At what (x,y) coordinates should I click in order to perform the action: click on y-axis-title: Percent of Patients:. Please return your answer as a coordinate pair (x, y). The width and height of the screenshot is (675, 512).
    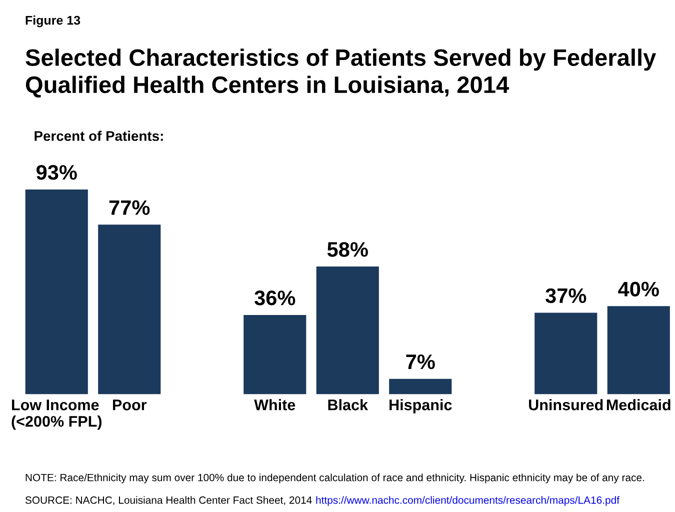
    Looking at the image, I should click on (98, 135).